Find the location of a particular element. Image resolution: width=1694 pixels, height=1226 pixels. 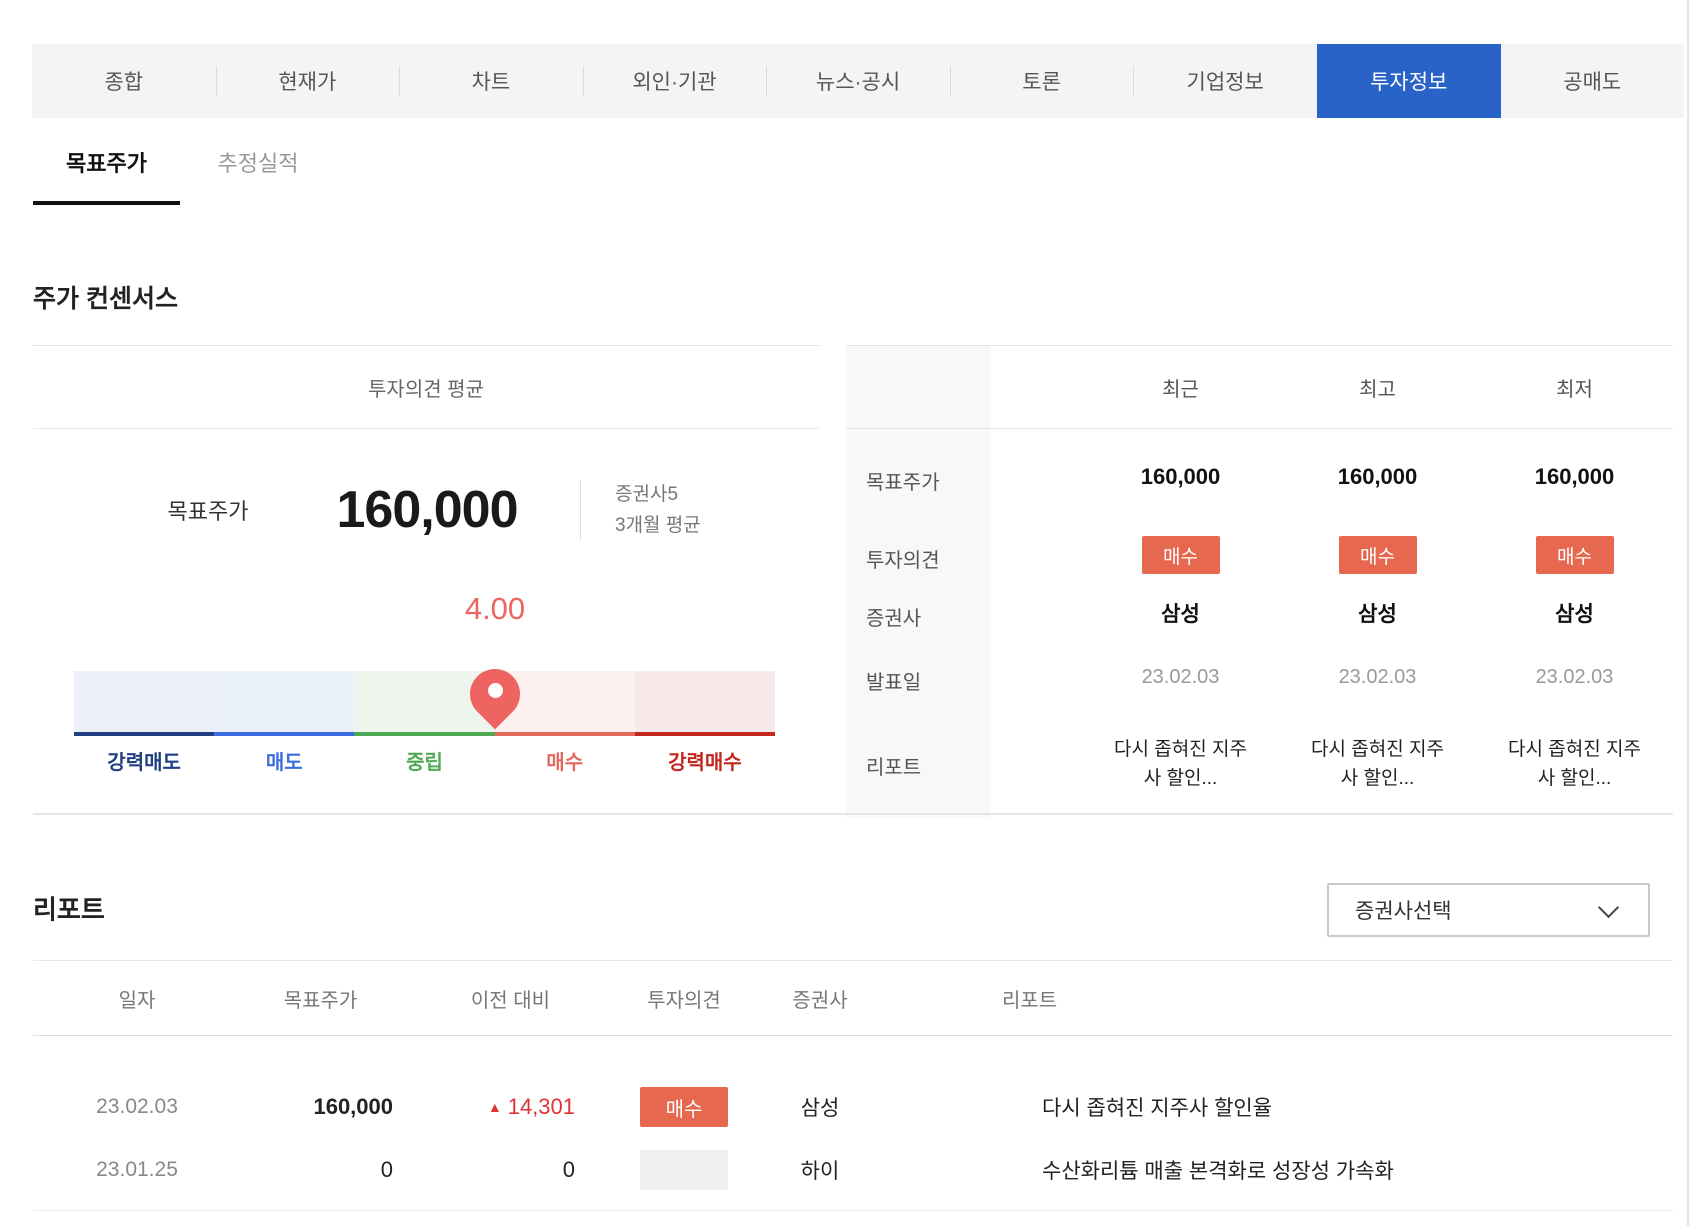

nav-tab-discussion: 토론 is located at coordinates (1041, 81).